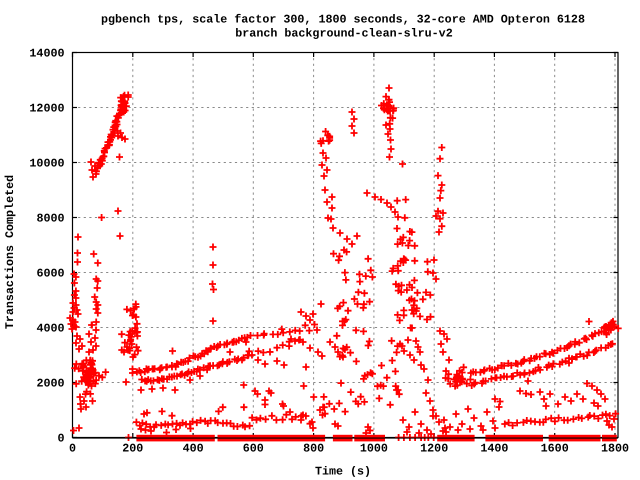  I want to click on svg-text: 400, so click(193, 449).